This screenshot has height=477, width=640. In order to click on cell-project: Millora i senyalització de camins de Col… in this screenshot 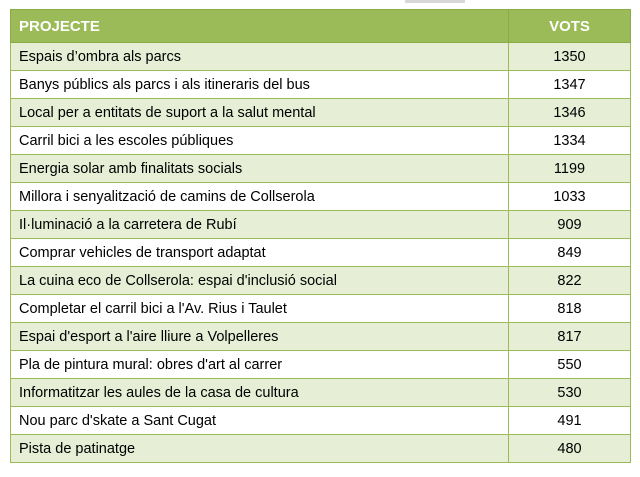, I will do `click(259, 196)`.